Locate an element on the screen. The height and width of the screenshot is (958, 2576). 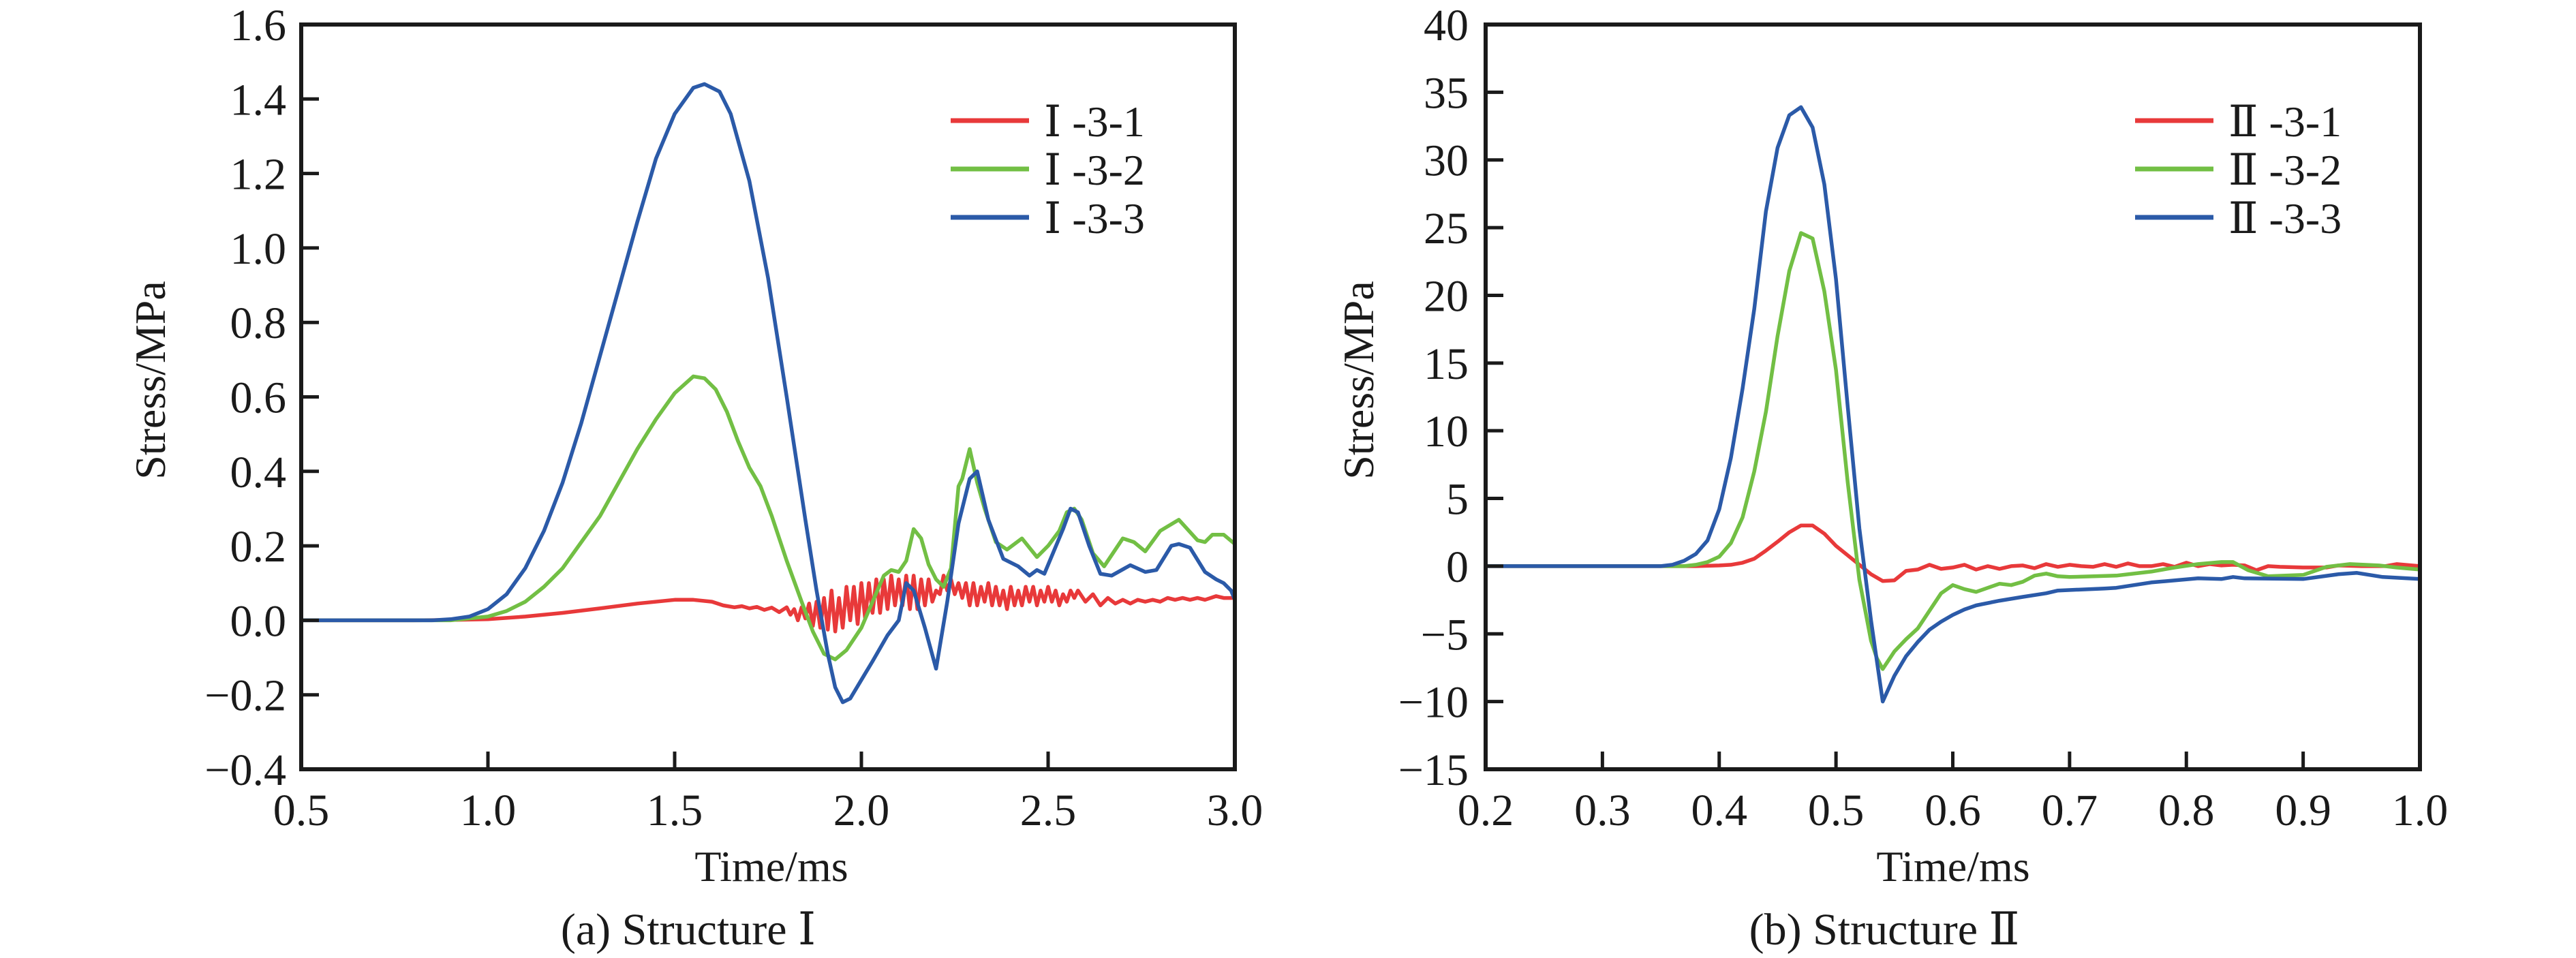
series-line-Ⅰ-3-2 is located at coordinates (768, 518).